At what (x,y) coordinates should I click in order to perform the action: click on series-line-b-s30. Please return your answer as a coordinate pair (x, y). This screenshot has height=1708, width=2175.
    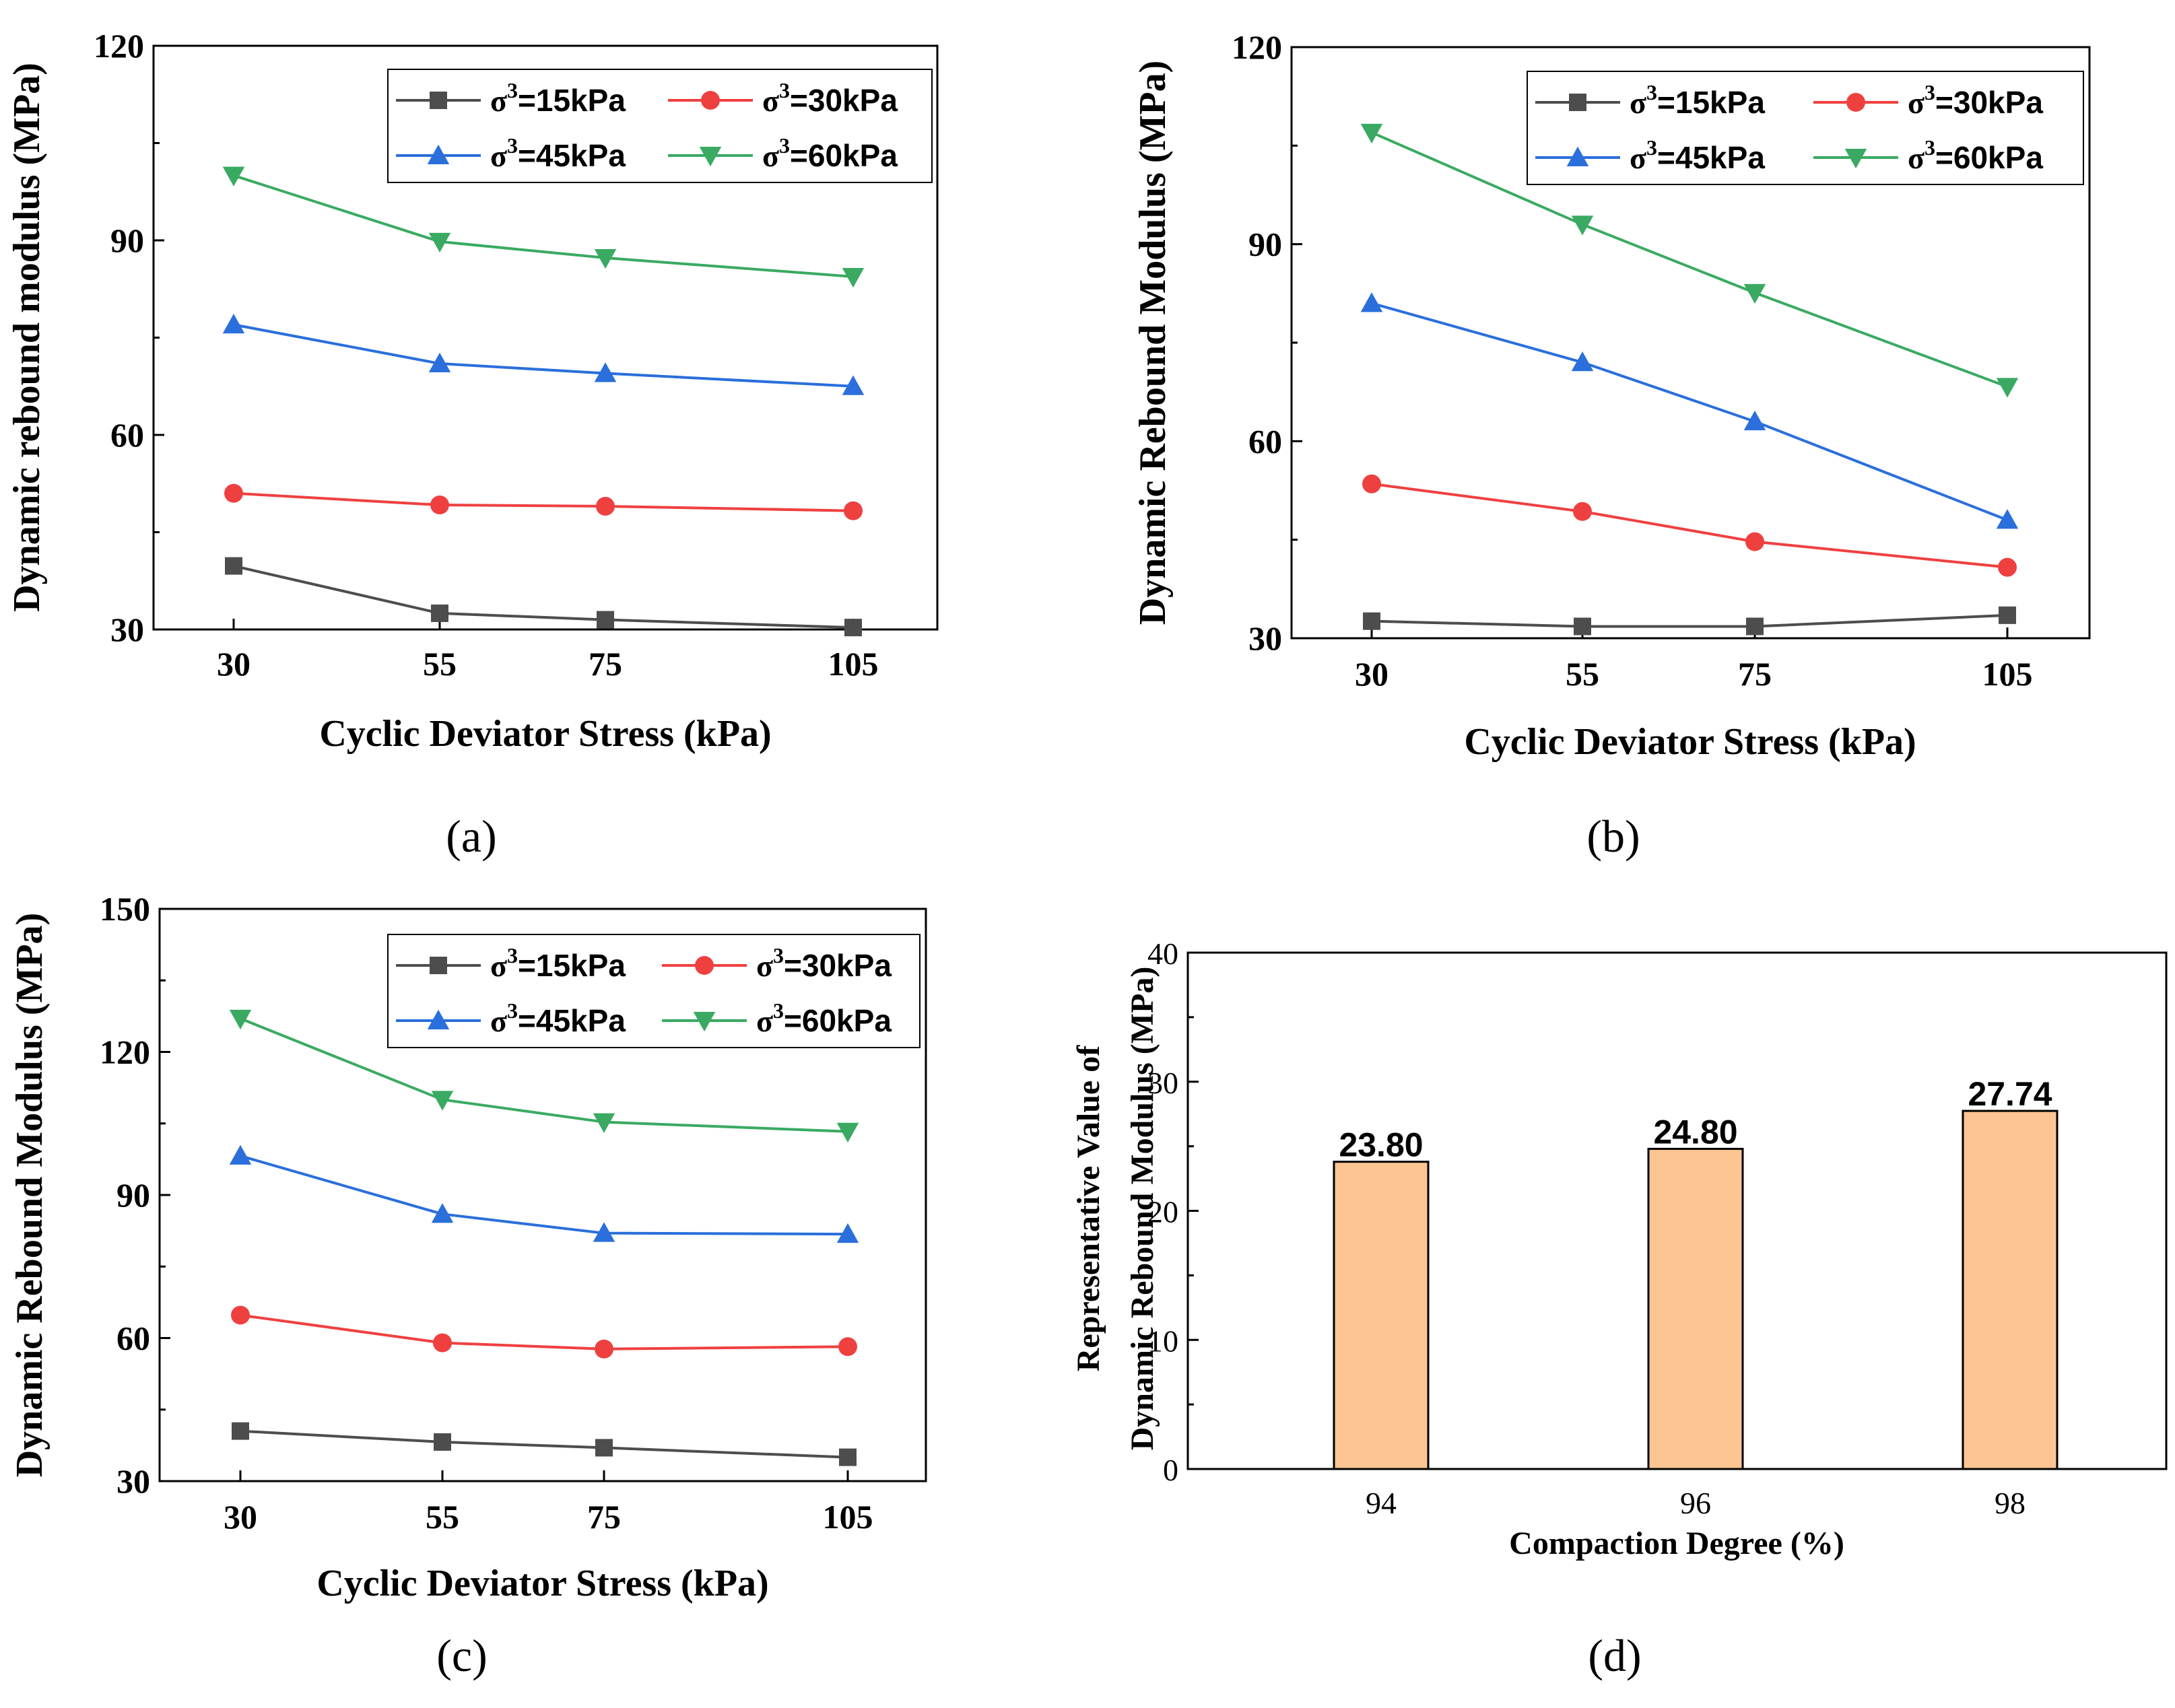
    Looking at the image, I should click on (1689, 525).